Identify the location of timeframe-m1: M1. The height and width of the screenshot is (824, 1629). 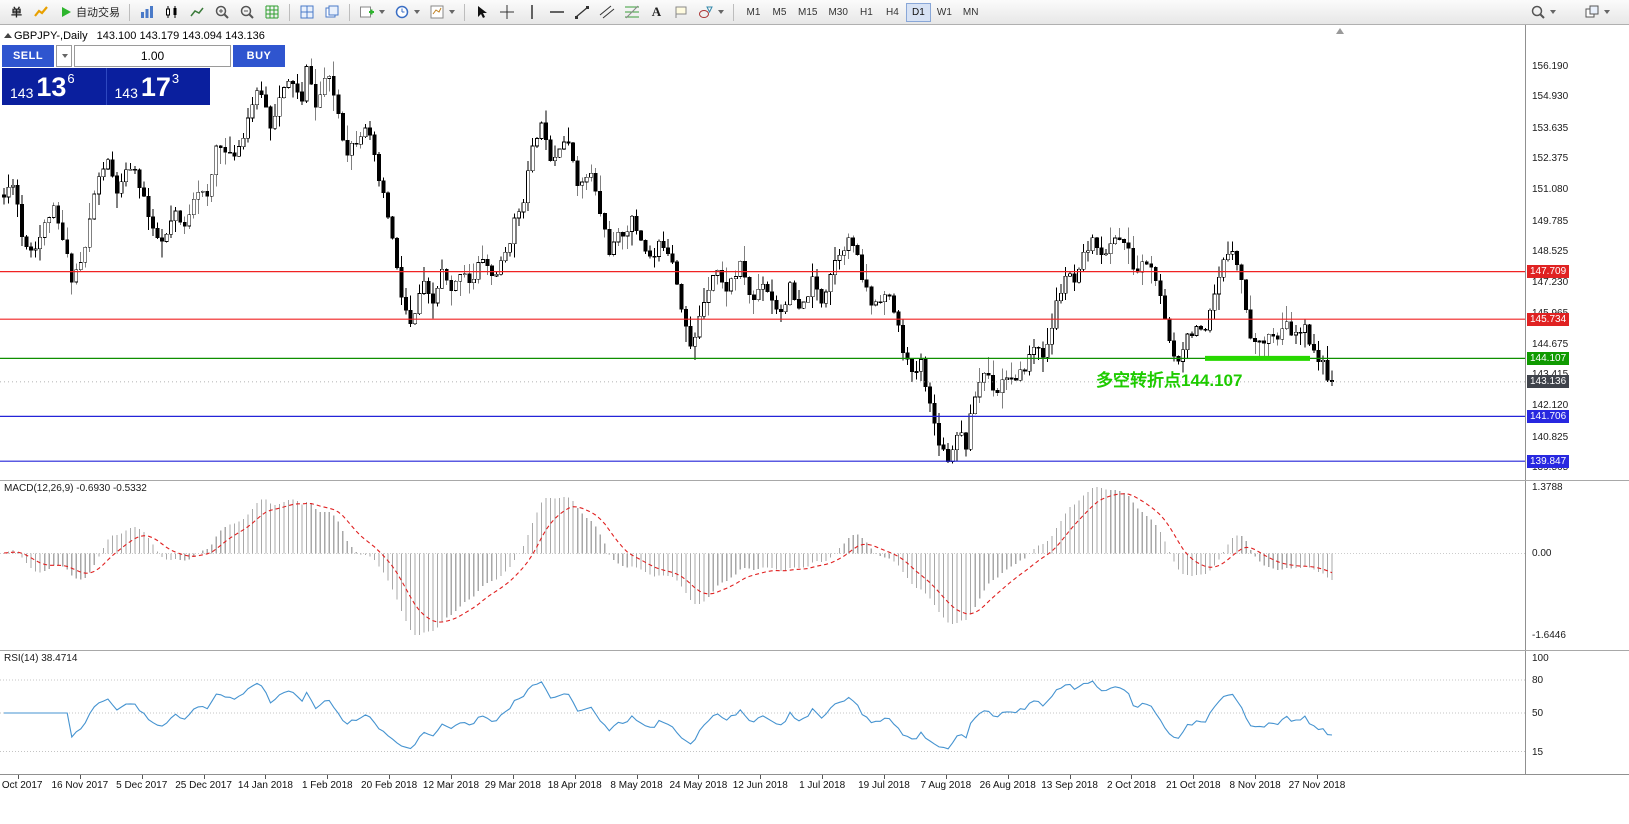
(753, 12).